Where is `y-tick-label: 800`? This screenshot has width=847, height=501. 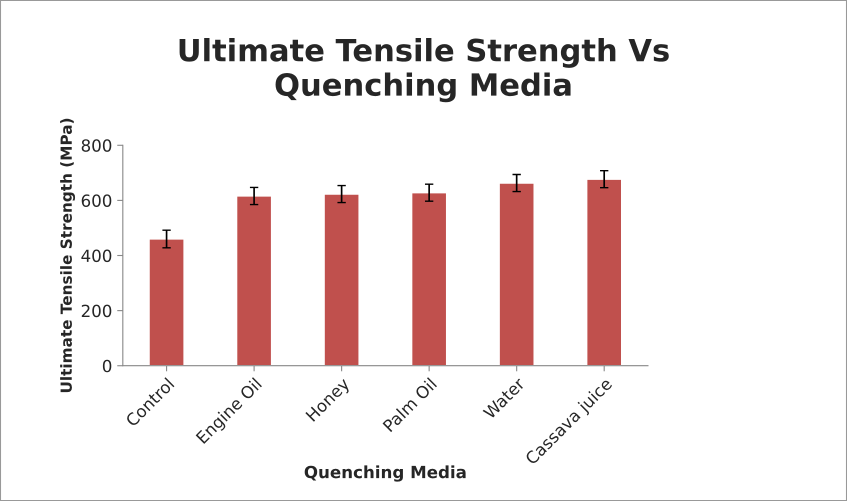
y-tick-label: 800 is located at coordinates (97, 145).